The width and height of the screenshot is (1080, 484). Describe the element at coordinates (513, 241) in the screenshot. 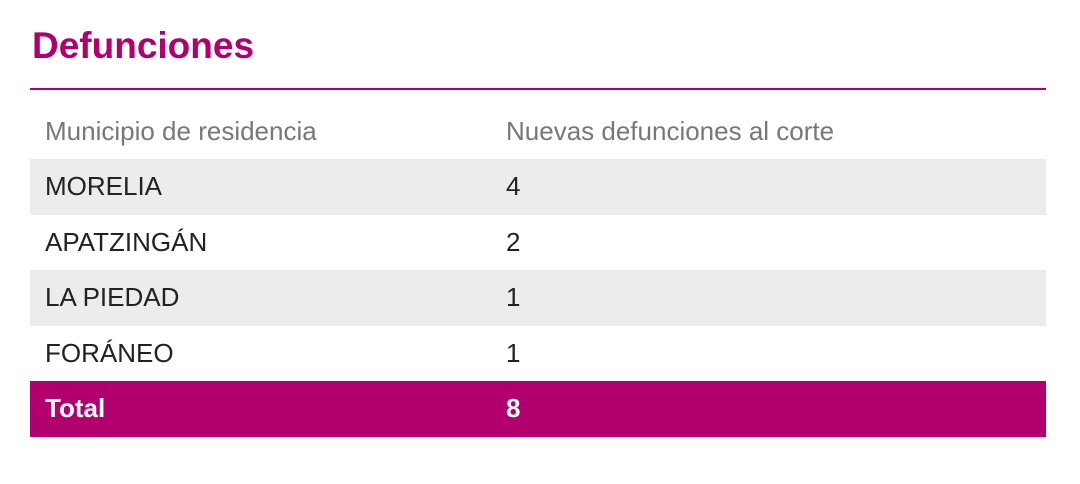

I see `defunciones-cell: 2` at that location.